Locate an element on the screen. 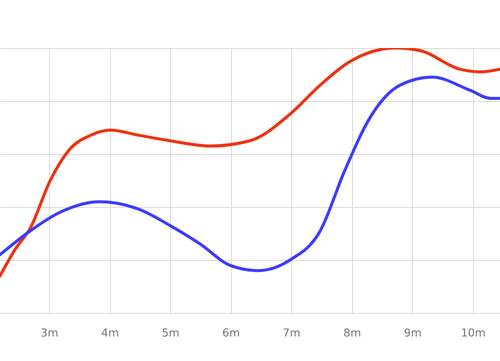 Image resolution: width=500 pixels, height=361 pixels. x-tick-label: 3m is located at coordinates (49, 333).